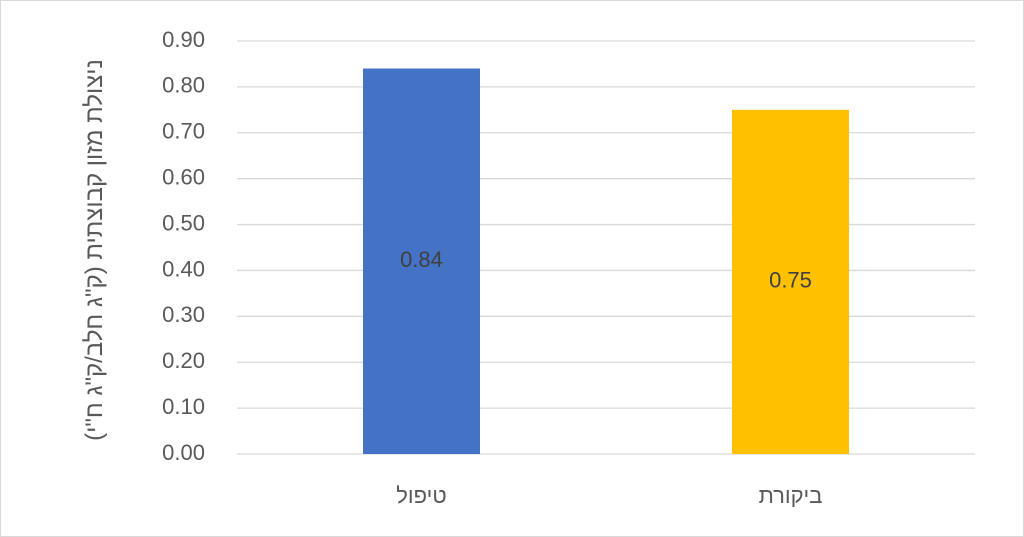 This screenshot has width=1024, height=537. Describe the element at coordinates (421, 495) in the screenshot. I see `x-tick-label: טיפול` at that location.